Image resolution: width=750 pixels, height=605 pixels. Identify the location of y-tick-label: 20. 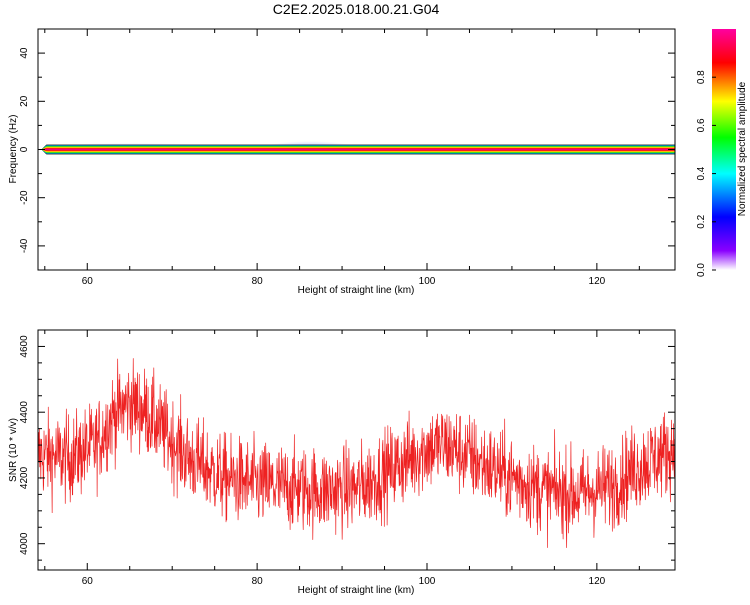
(24, 101).